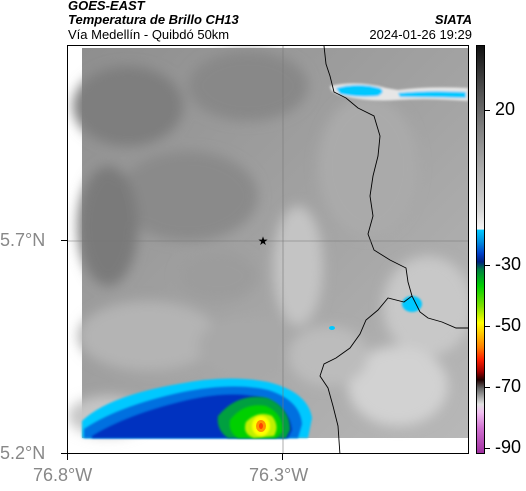  Describe the element at coordinates (508, 325) in the screenshot. I see `colorbar-label-minus-50: -50` at that location.